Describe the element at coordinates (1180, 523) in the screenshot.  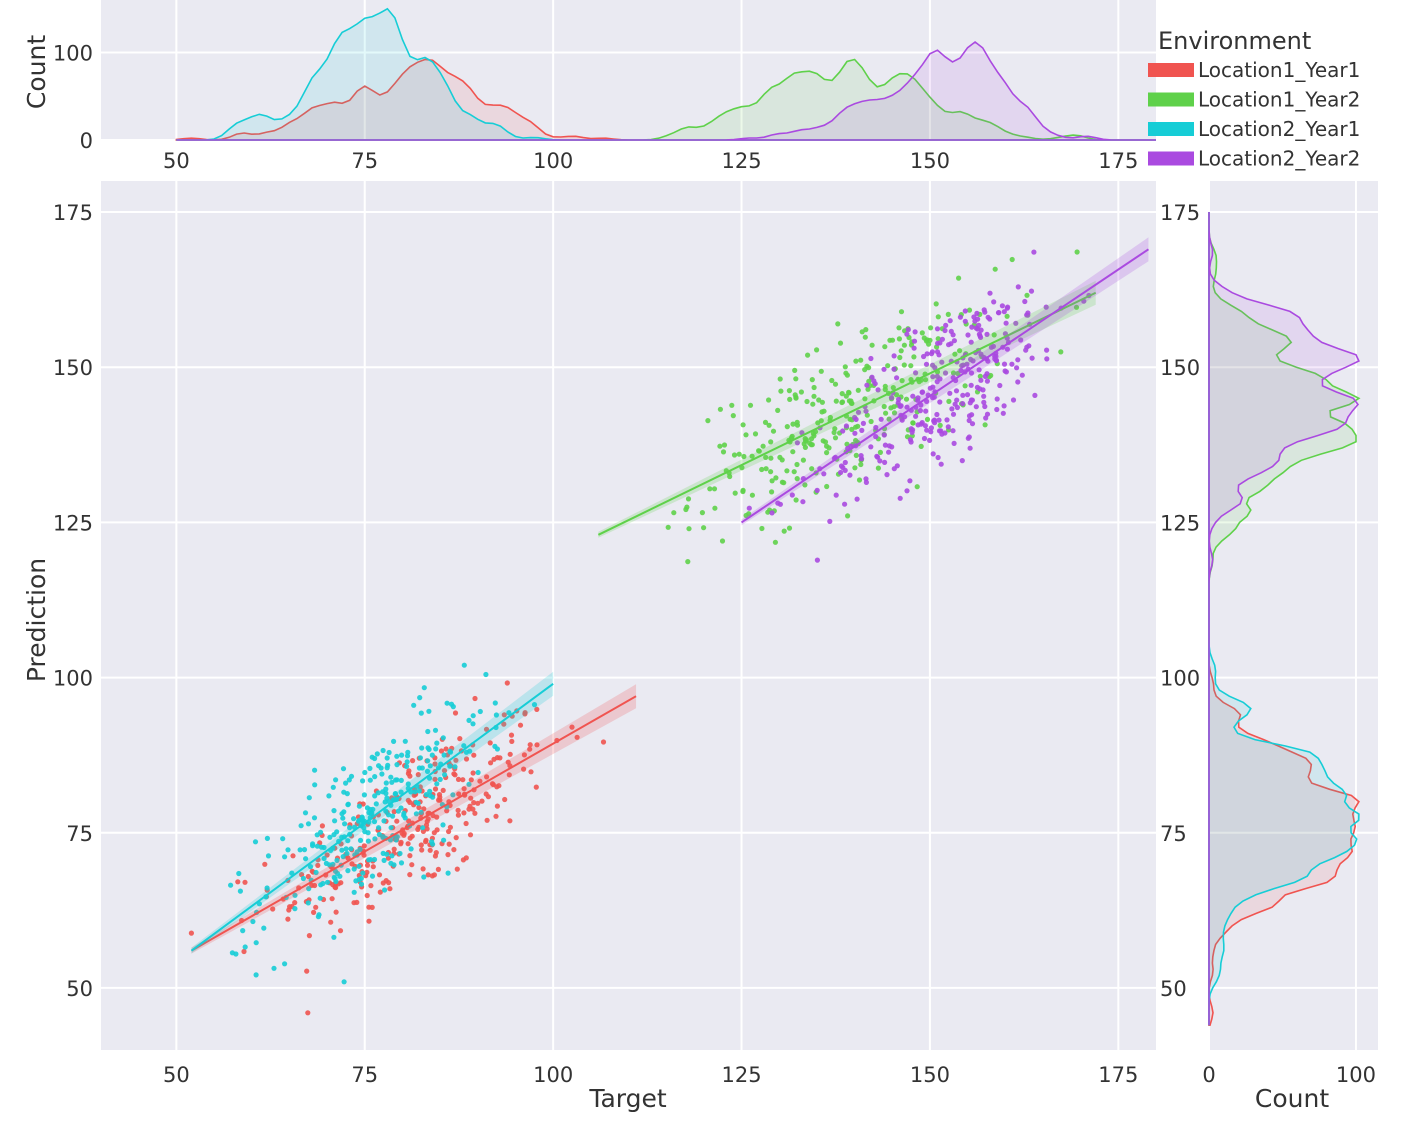
I see `right-y-tick-label: 125` at that location.